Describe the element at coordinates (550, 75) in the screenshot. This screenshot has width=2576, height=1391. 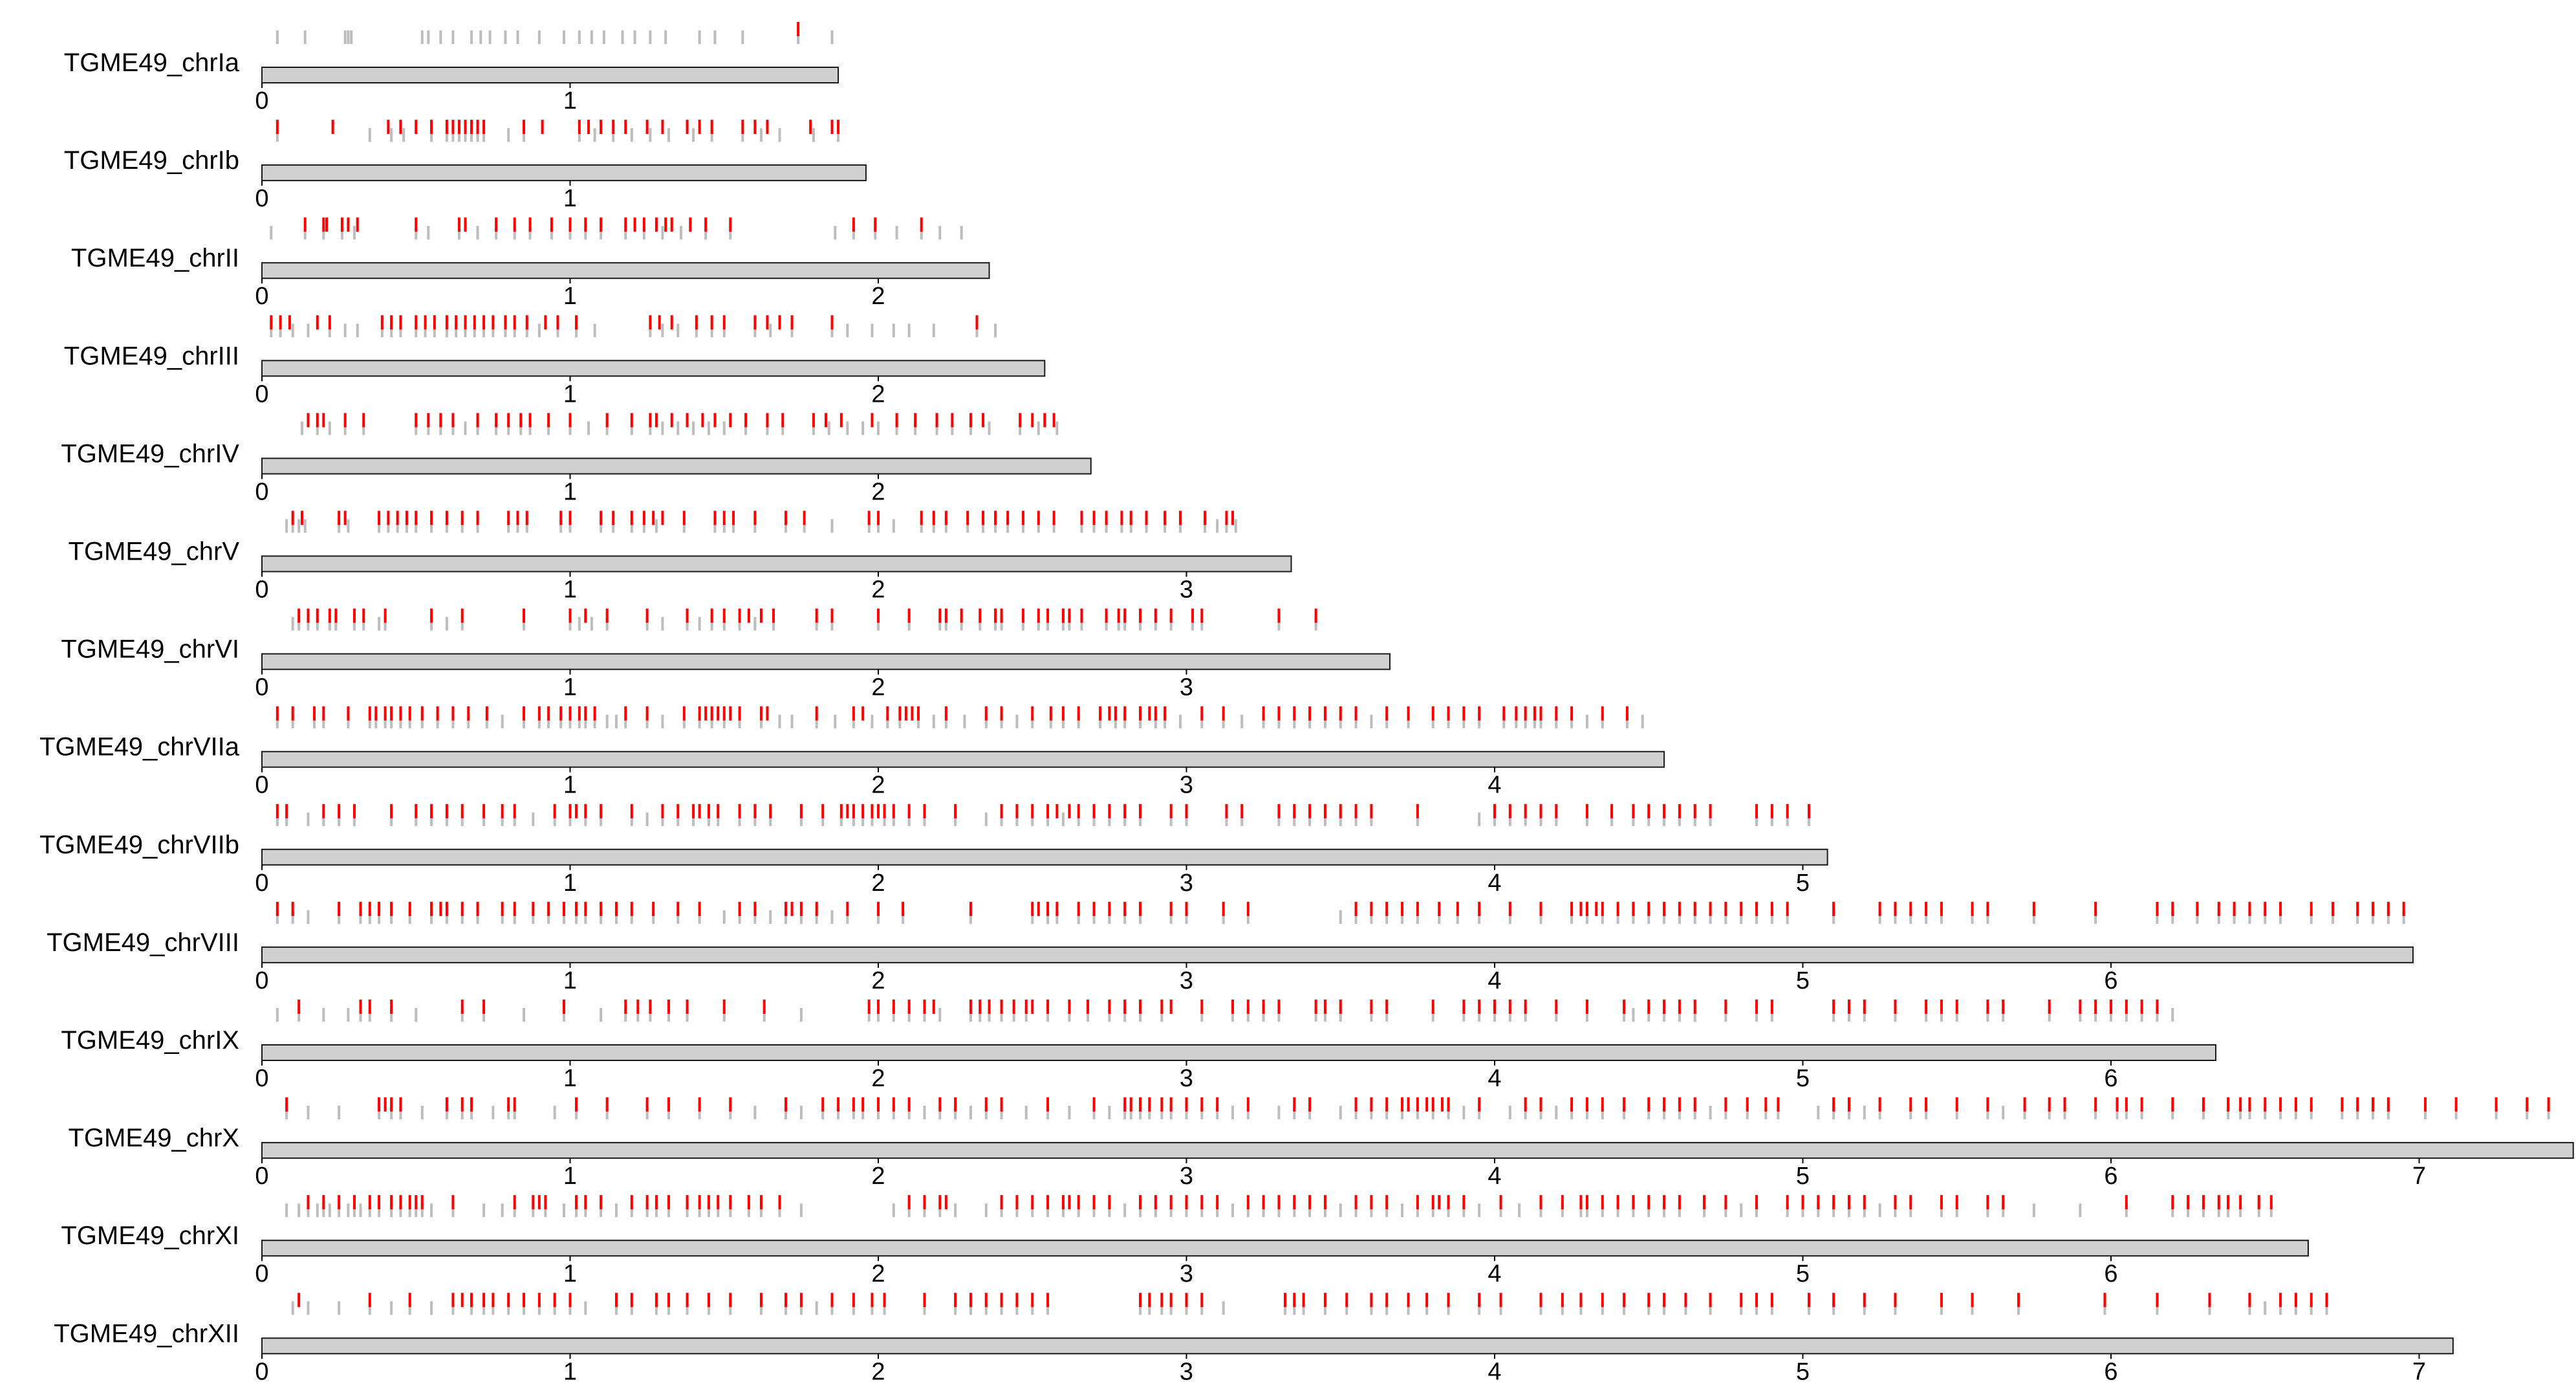
I see `chromosome-bar` at that location.